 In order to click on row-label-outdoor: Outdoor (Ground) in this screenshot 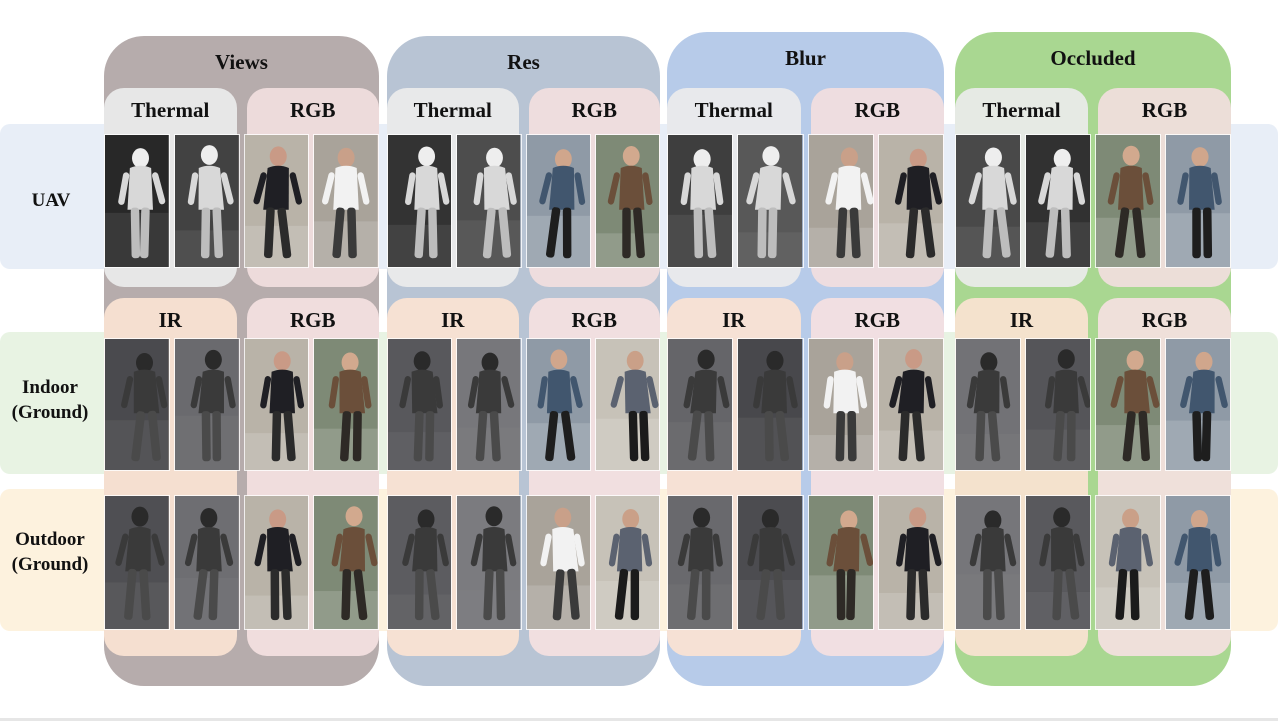, I will do `click(50, 552)`.